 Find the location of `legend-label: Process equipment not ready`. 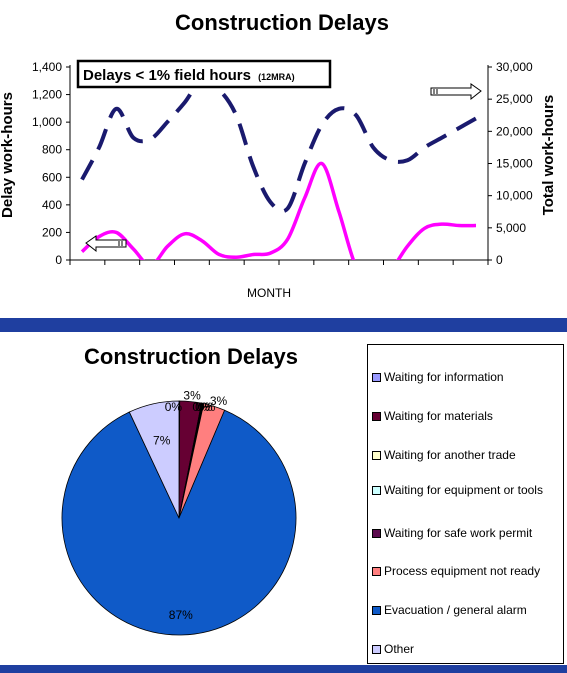

legend-label: Process equipment not ready is located at coordinates (462, 571).